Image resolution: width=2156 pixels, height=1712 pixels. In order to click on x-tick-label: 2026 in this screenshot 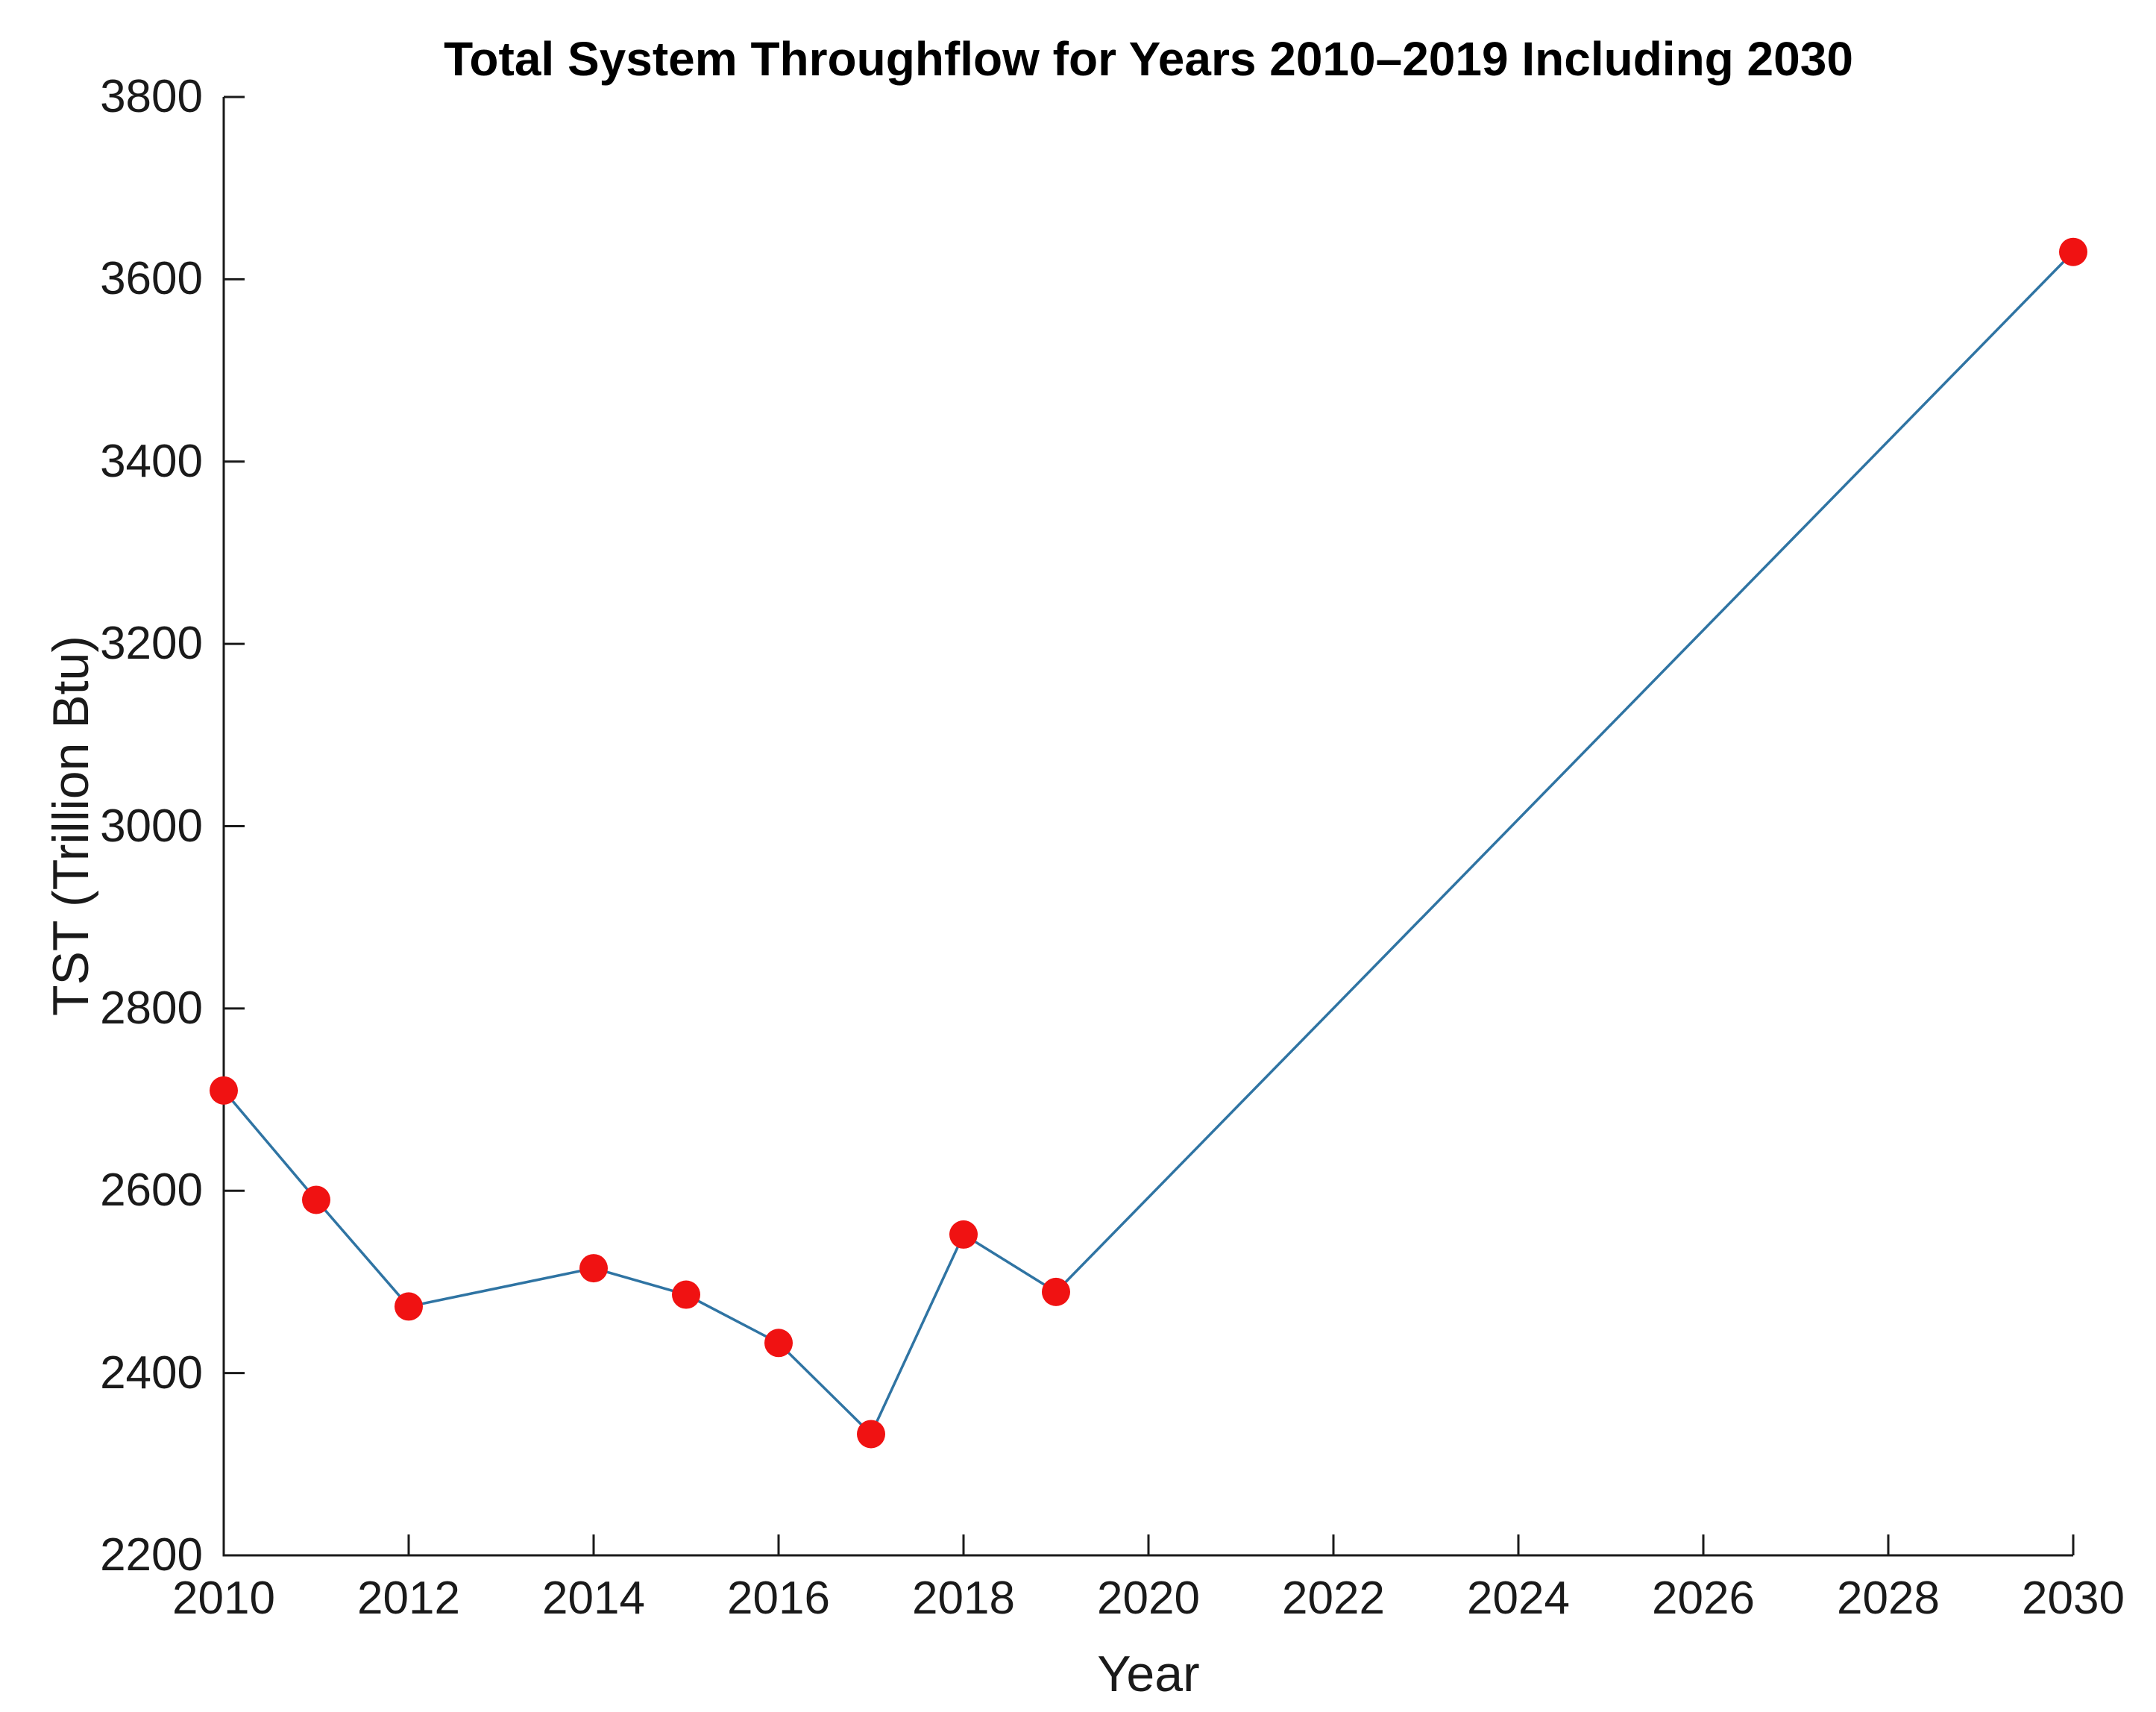, I will do `click(1703, 1598)`.